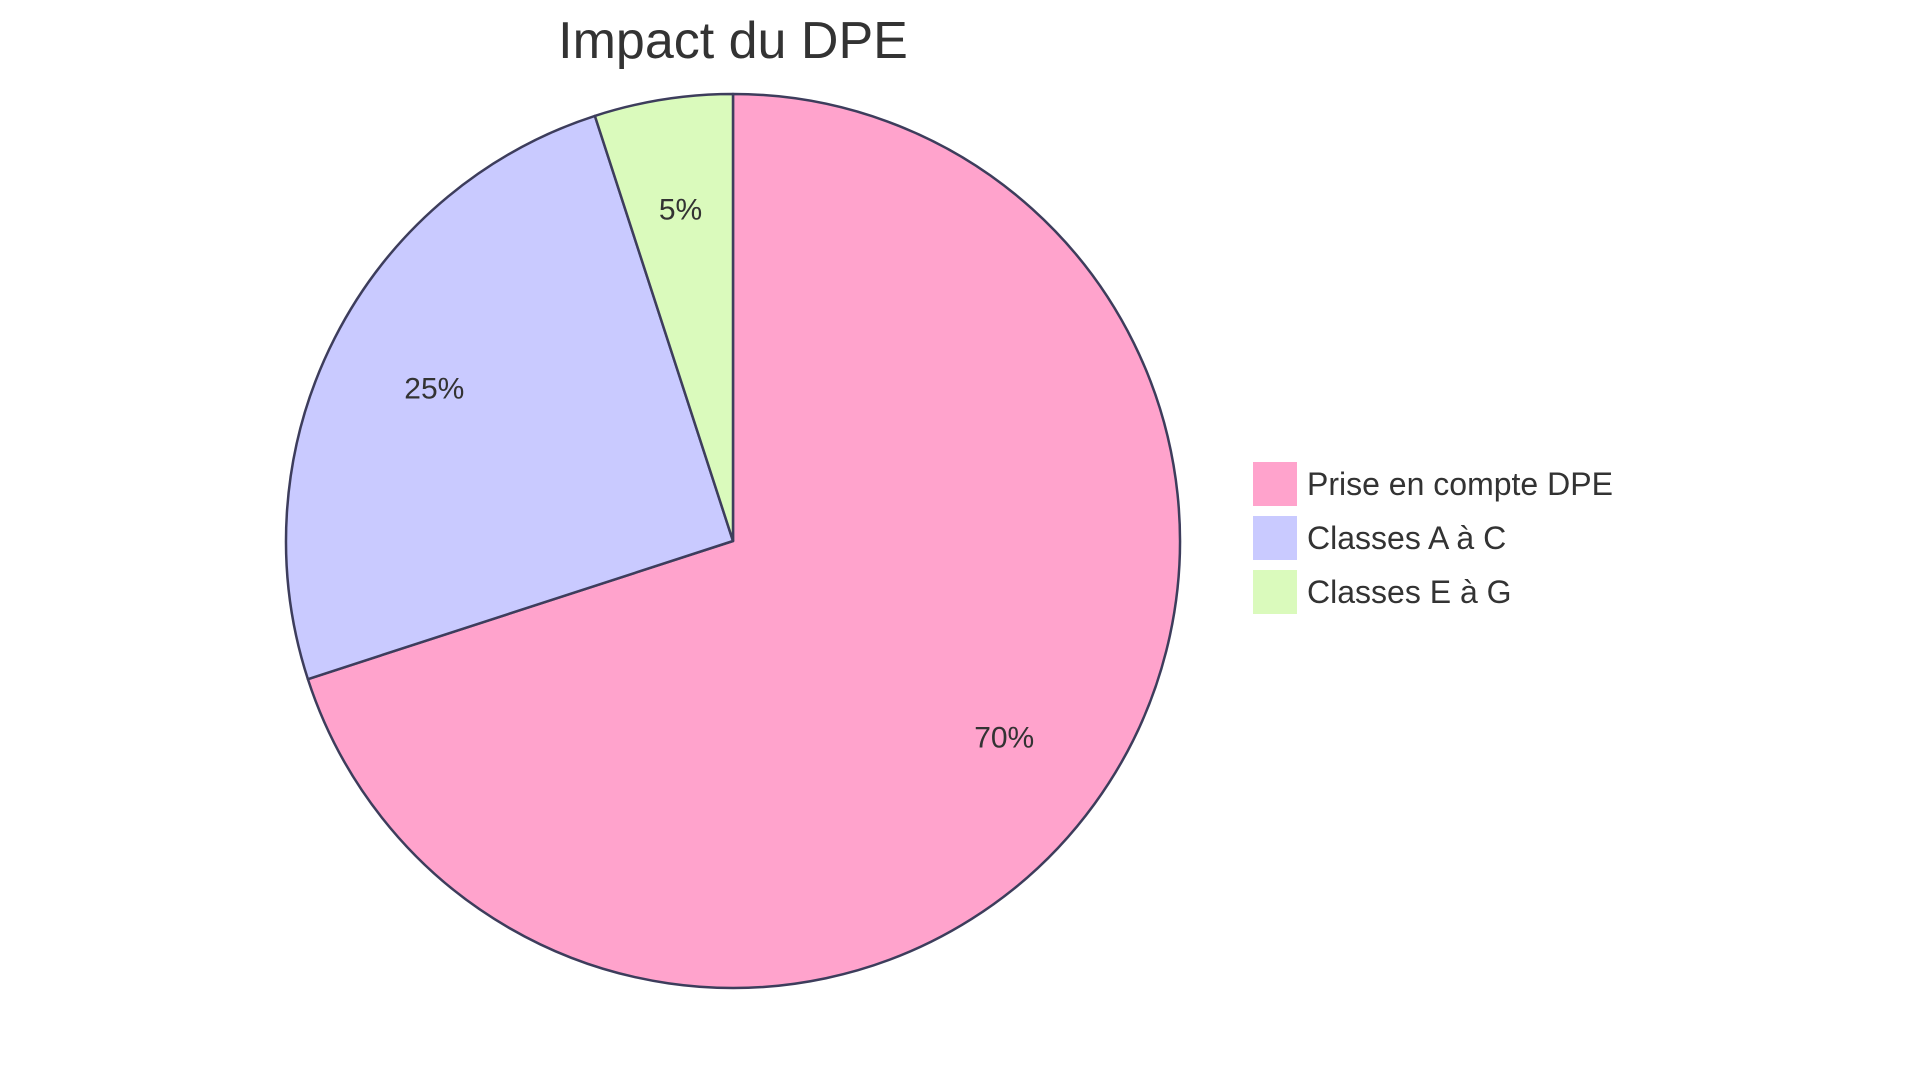 The height and width of the screenshot is (1083, 1920). Describe the element at coordinates (1409, 592) in the screenshot. I see `legend-label-2: Classes E à G` at that location.